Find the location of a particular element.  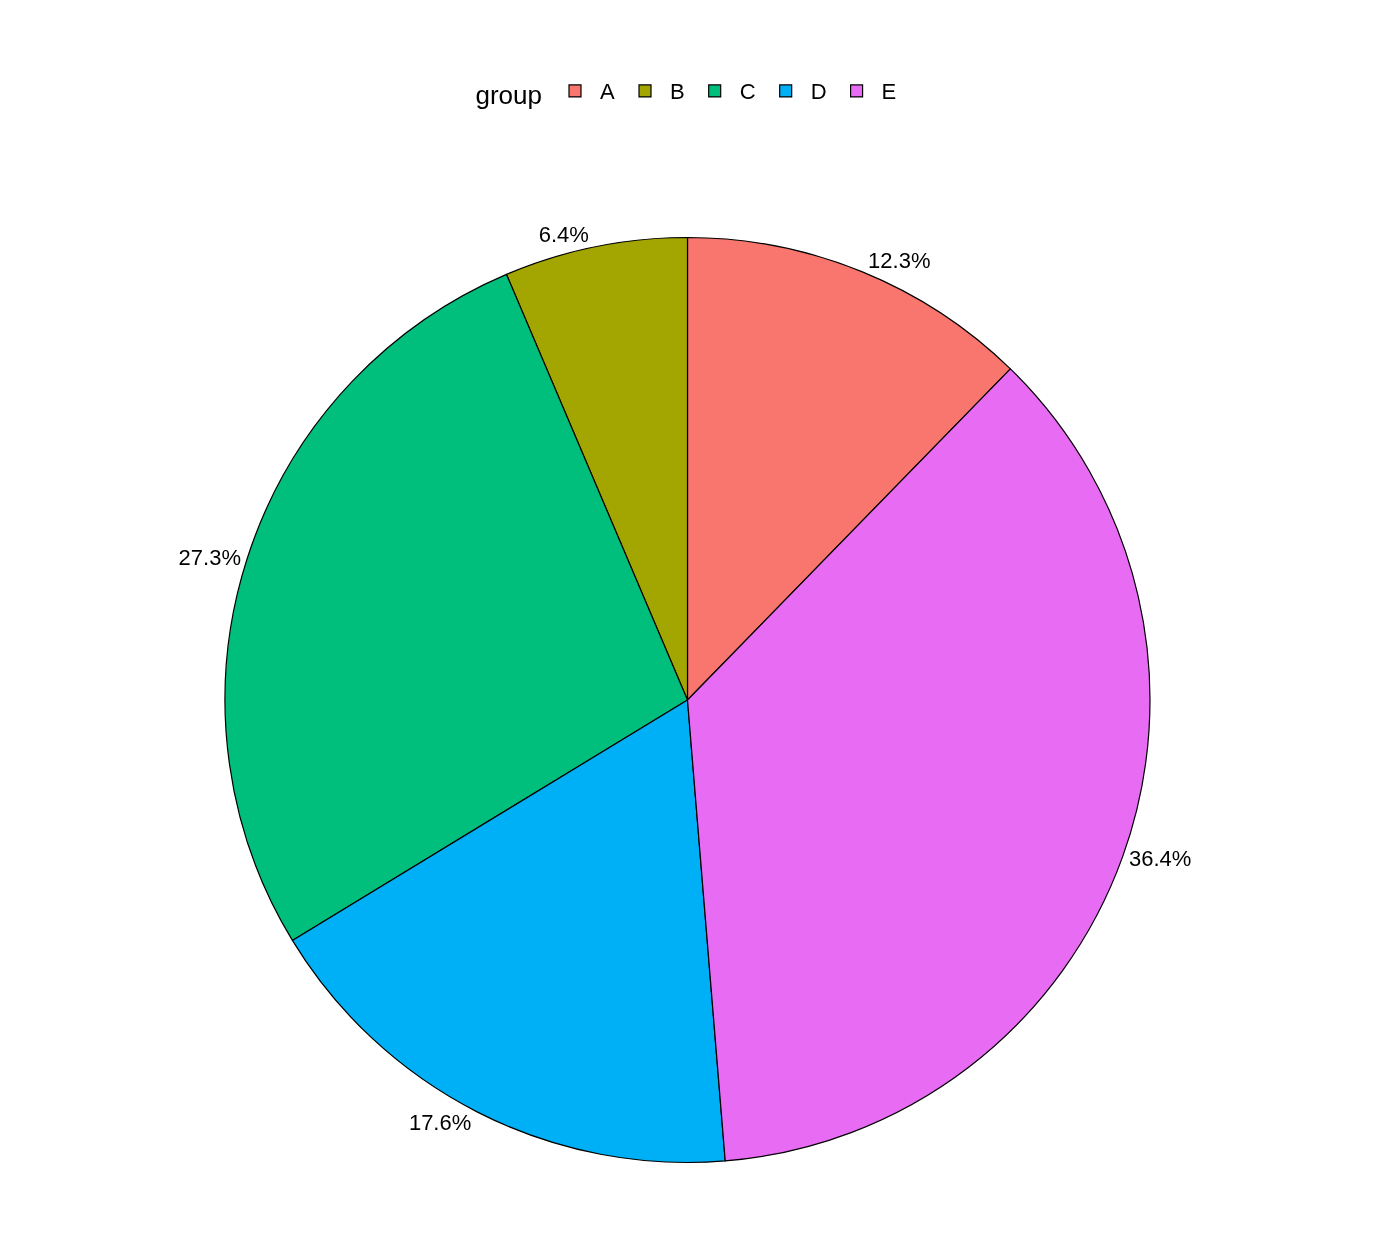

legend-label: A is located at coordinates (607, 92).